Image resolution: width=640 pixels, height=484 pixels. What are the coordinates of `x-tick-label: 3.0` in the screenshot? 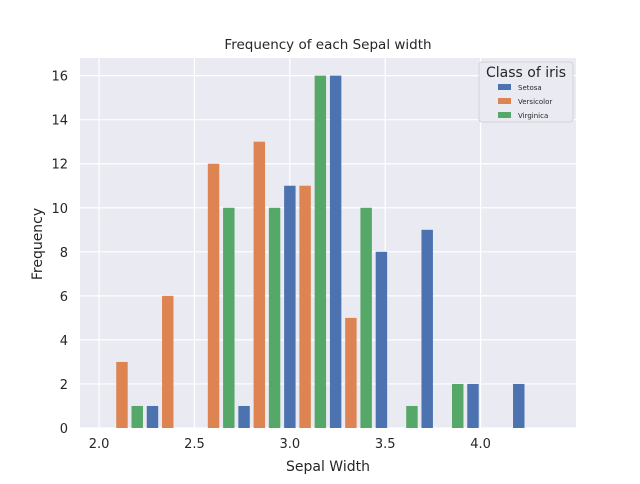 It's located at (290, 444).